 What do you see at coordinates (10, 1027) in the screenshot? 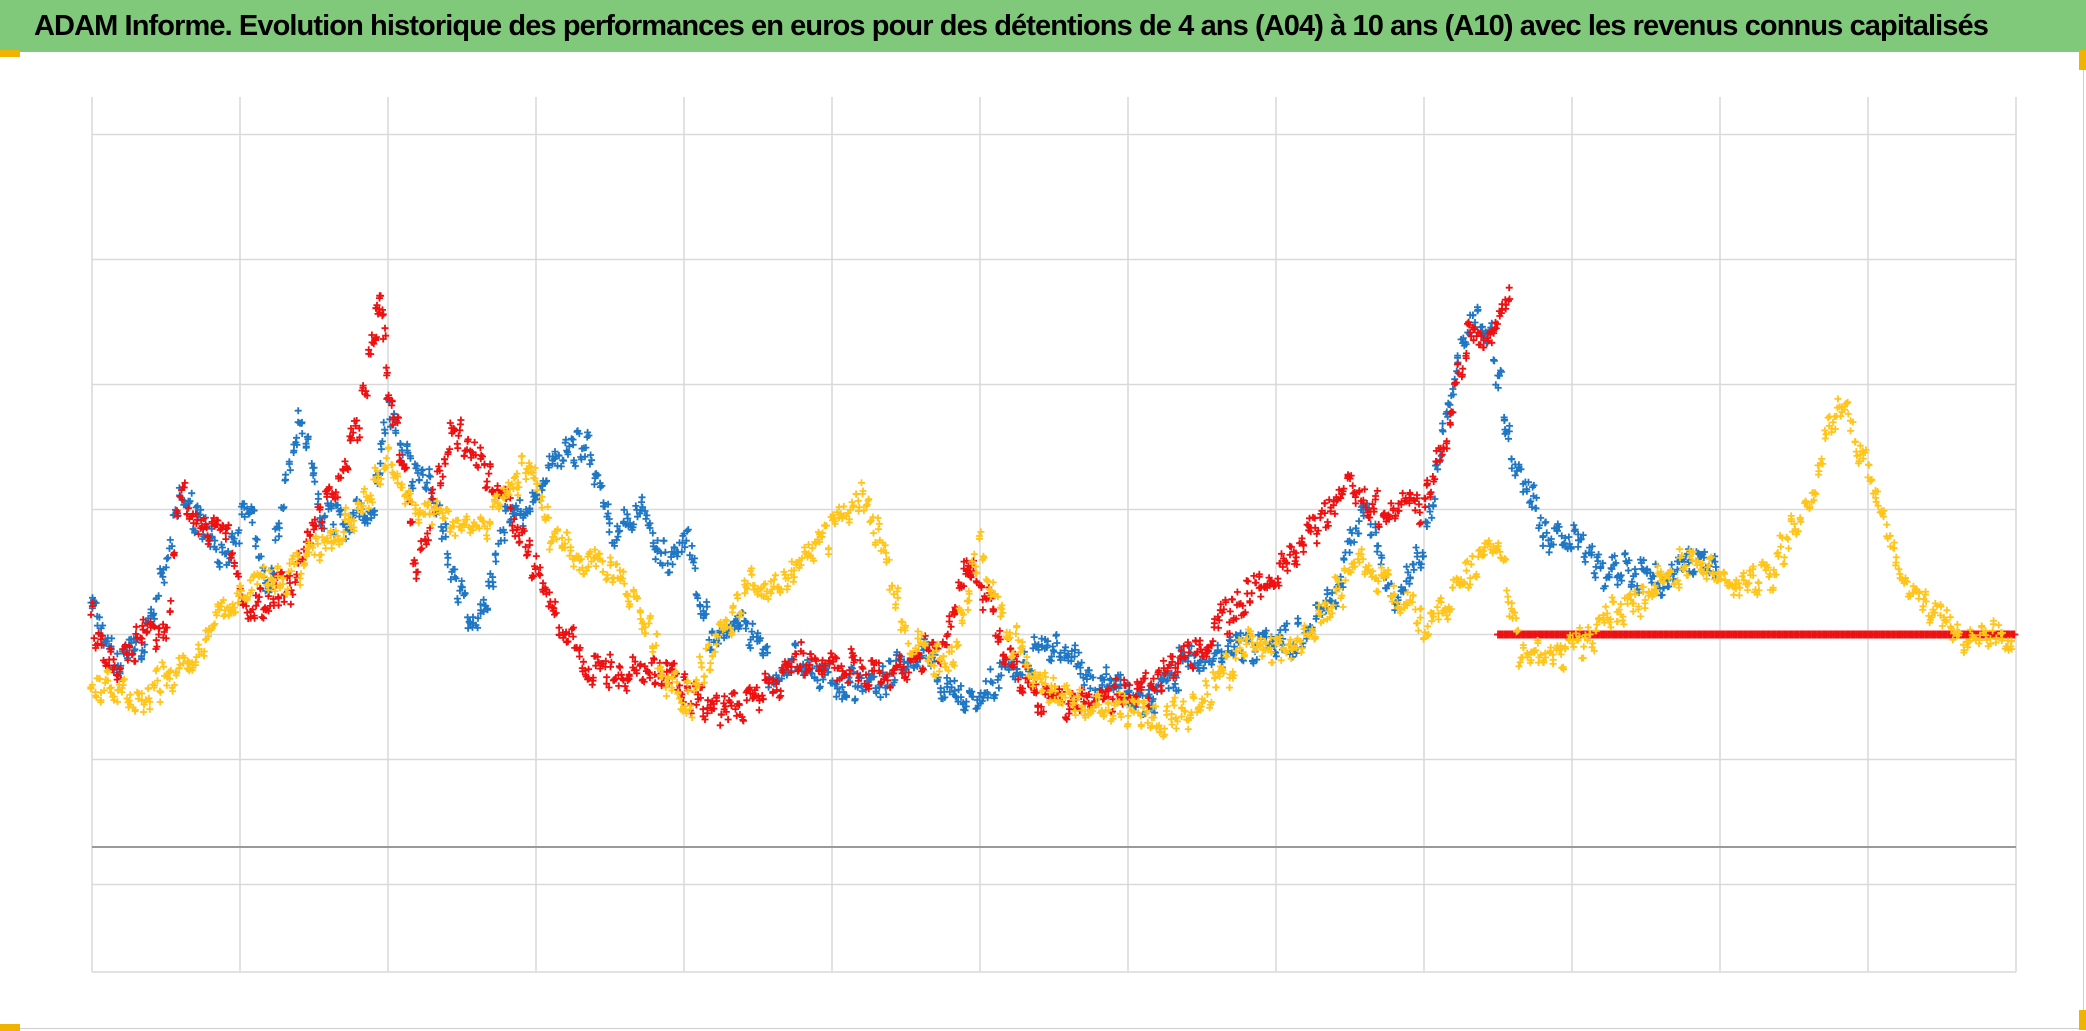
I see `corner-marker-bottom-left` at bounding box center [10, 1027].